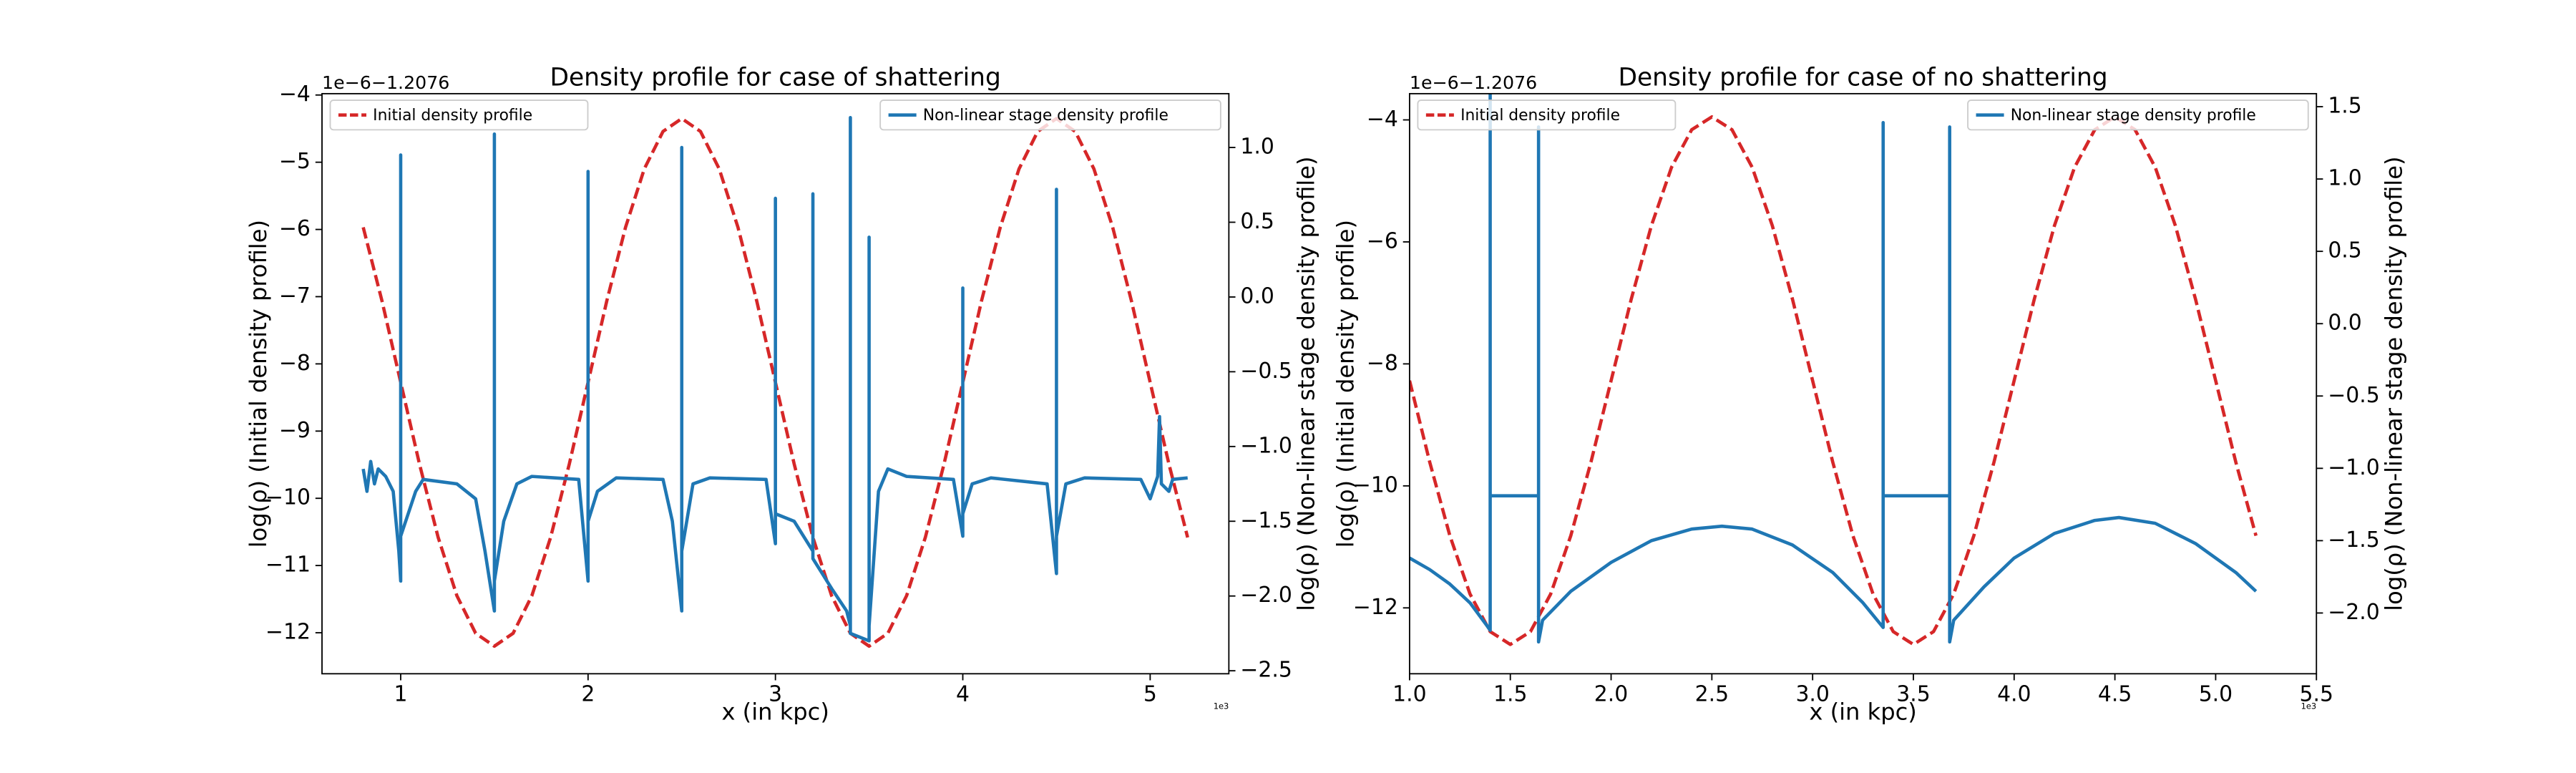 The image size is (2576, 773). I want to click on x-tick-label: 4.5, so click(2115, 695).